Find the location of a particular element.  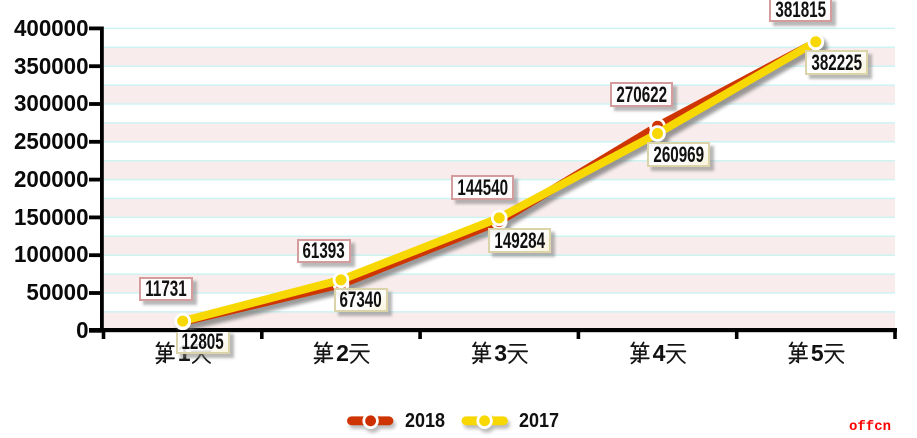

svg-text: 2 is located at coordinates (342, 353).